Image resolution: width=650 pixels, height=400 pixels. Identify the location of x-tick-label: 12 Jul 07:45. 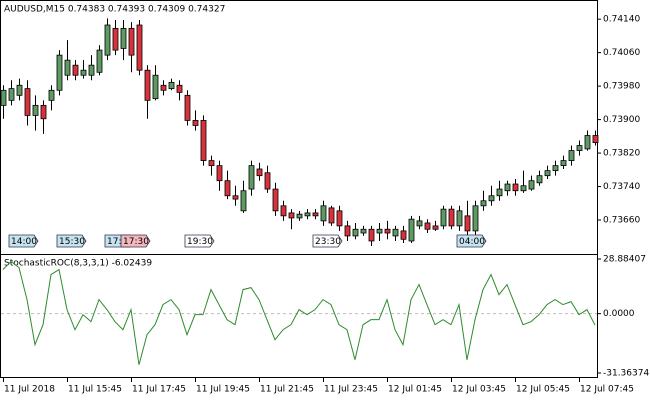
(607, 390).